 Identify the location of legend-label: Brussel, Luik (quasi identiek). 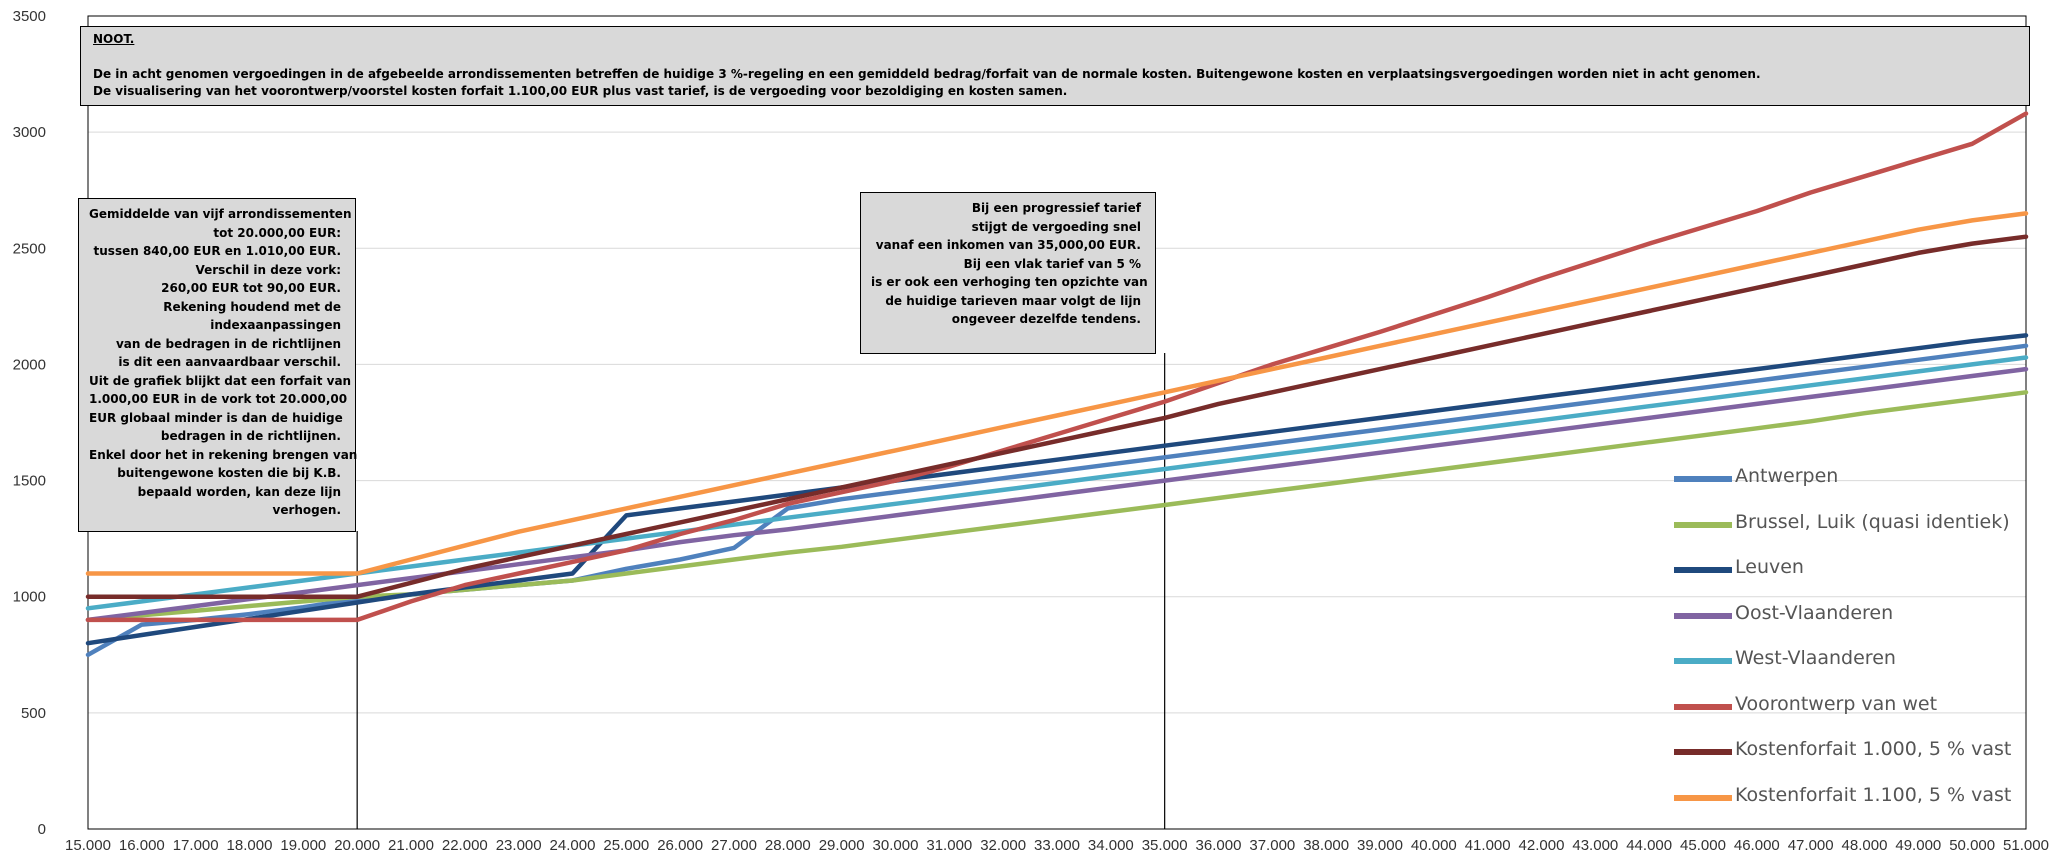
(1872, 521).